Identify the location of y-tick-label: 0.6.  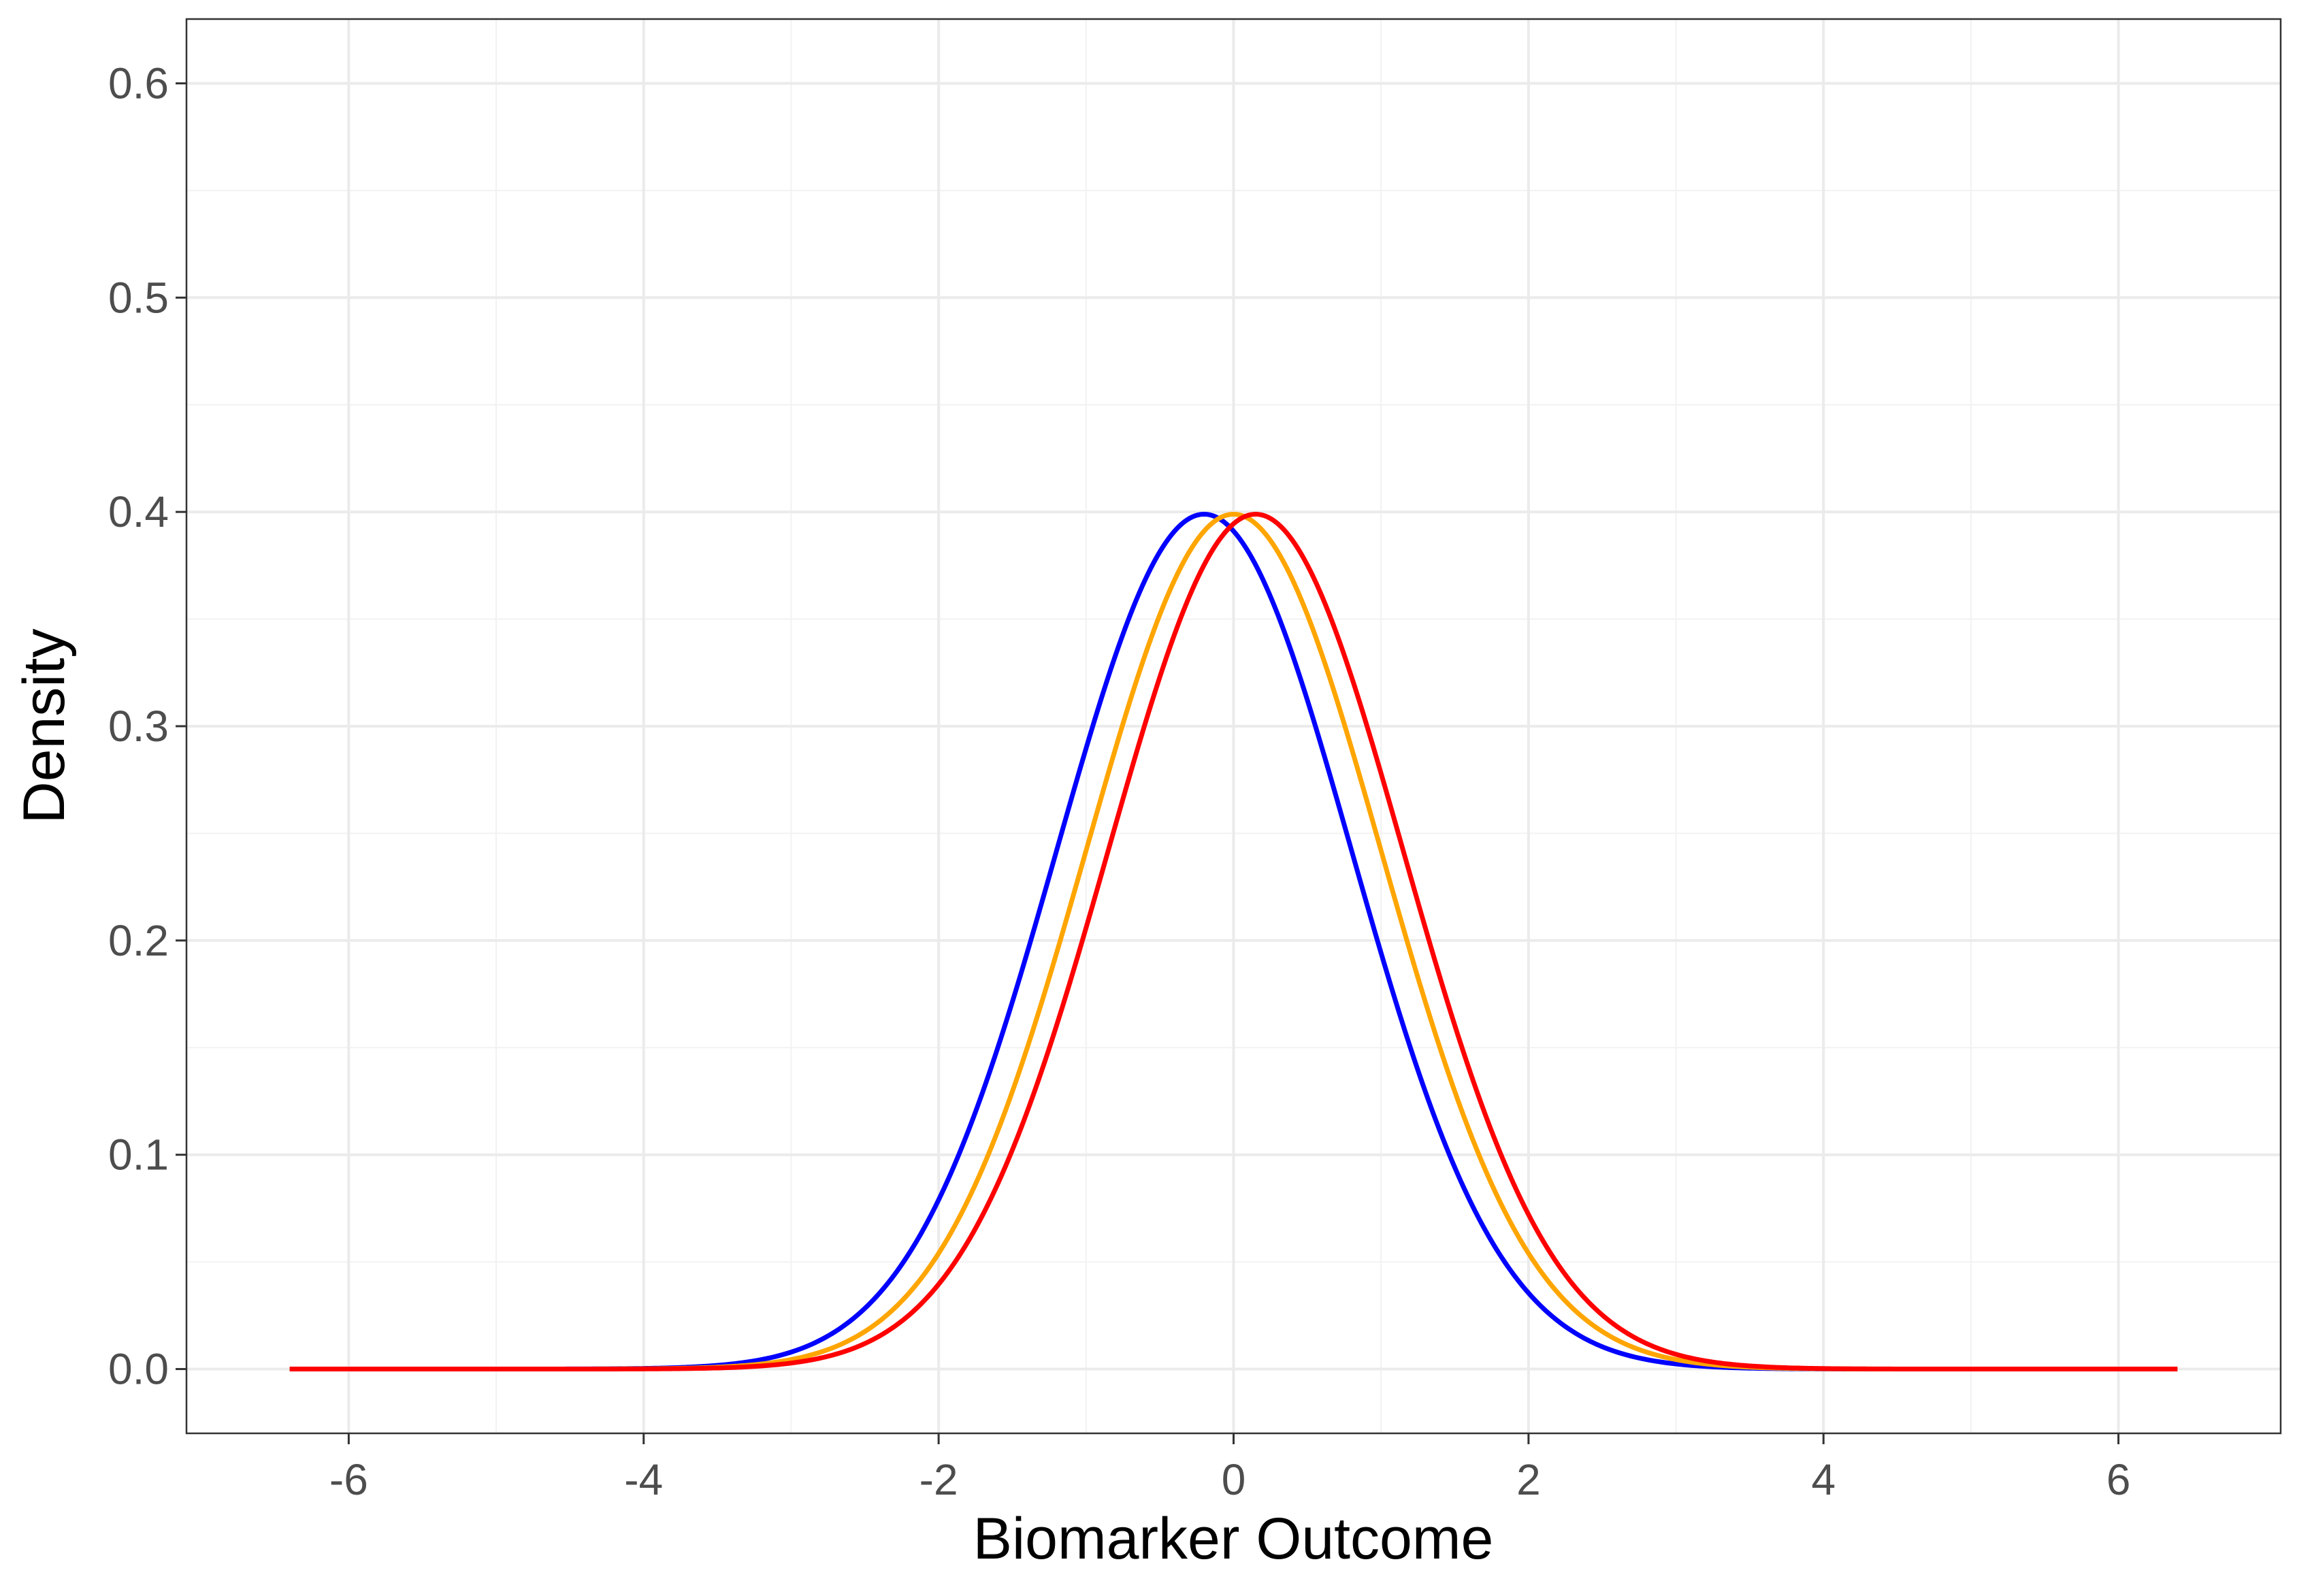
(138, 83).